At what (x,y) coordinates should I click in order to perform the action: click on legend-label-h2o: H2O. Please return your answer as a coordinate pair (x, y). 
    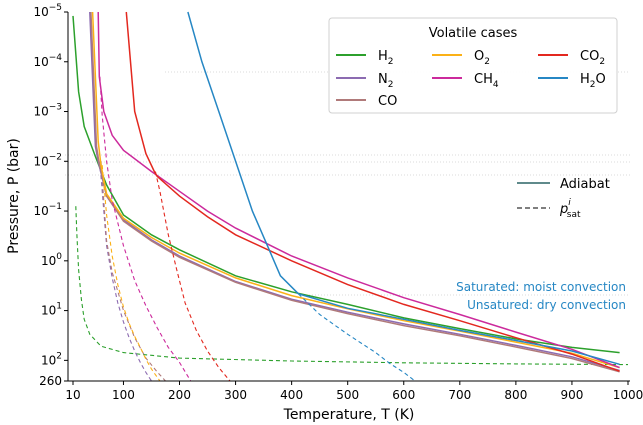
    Looking at the image, I should click on (593, 81).